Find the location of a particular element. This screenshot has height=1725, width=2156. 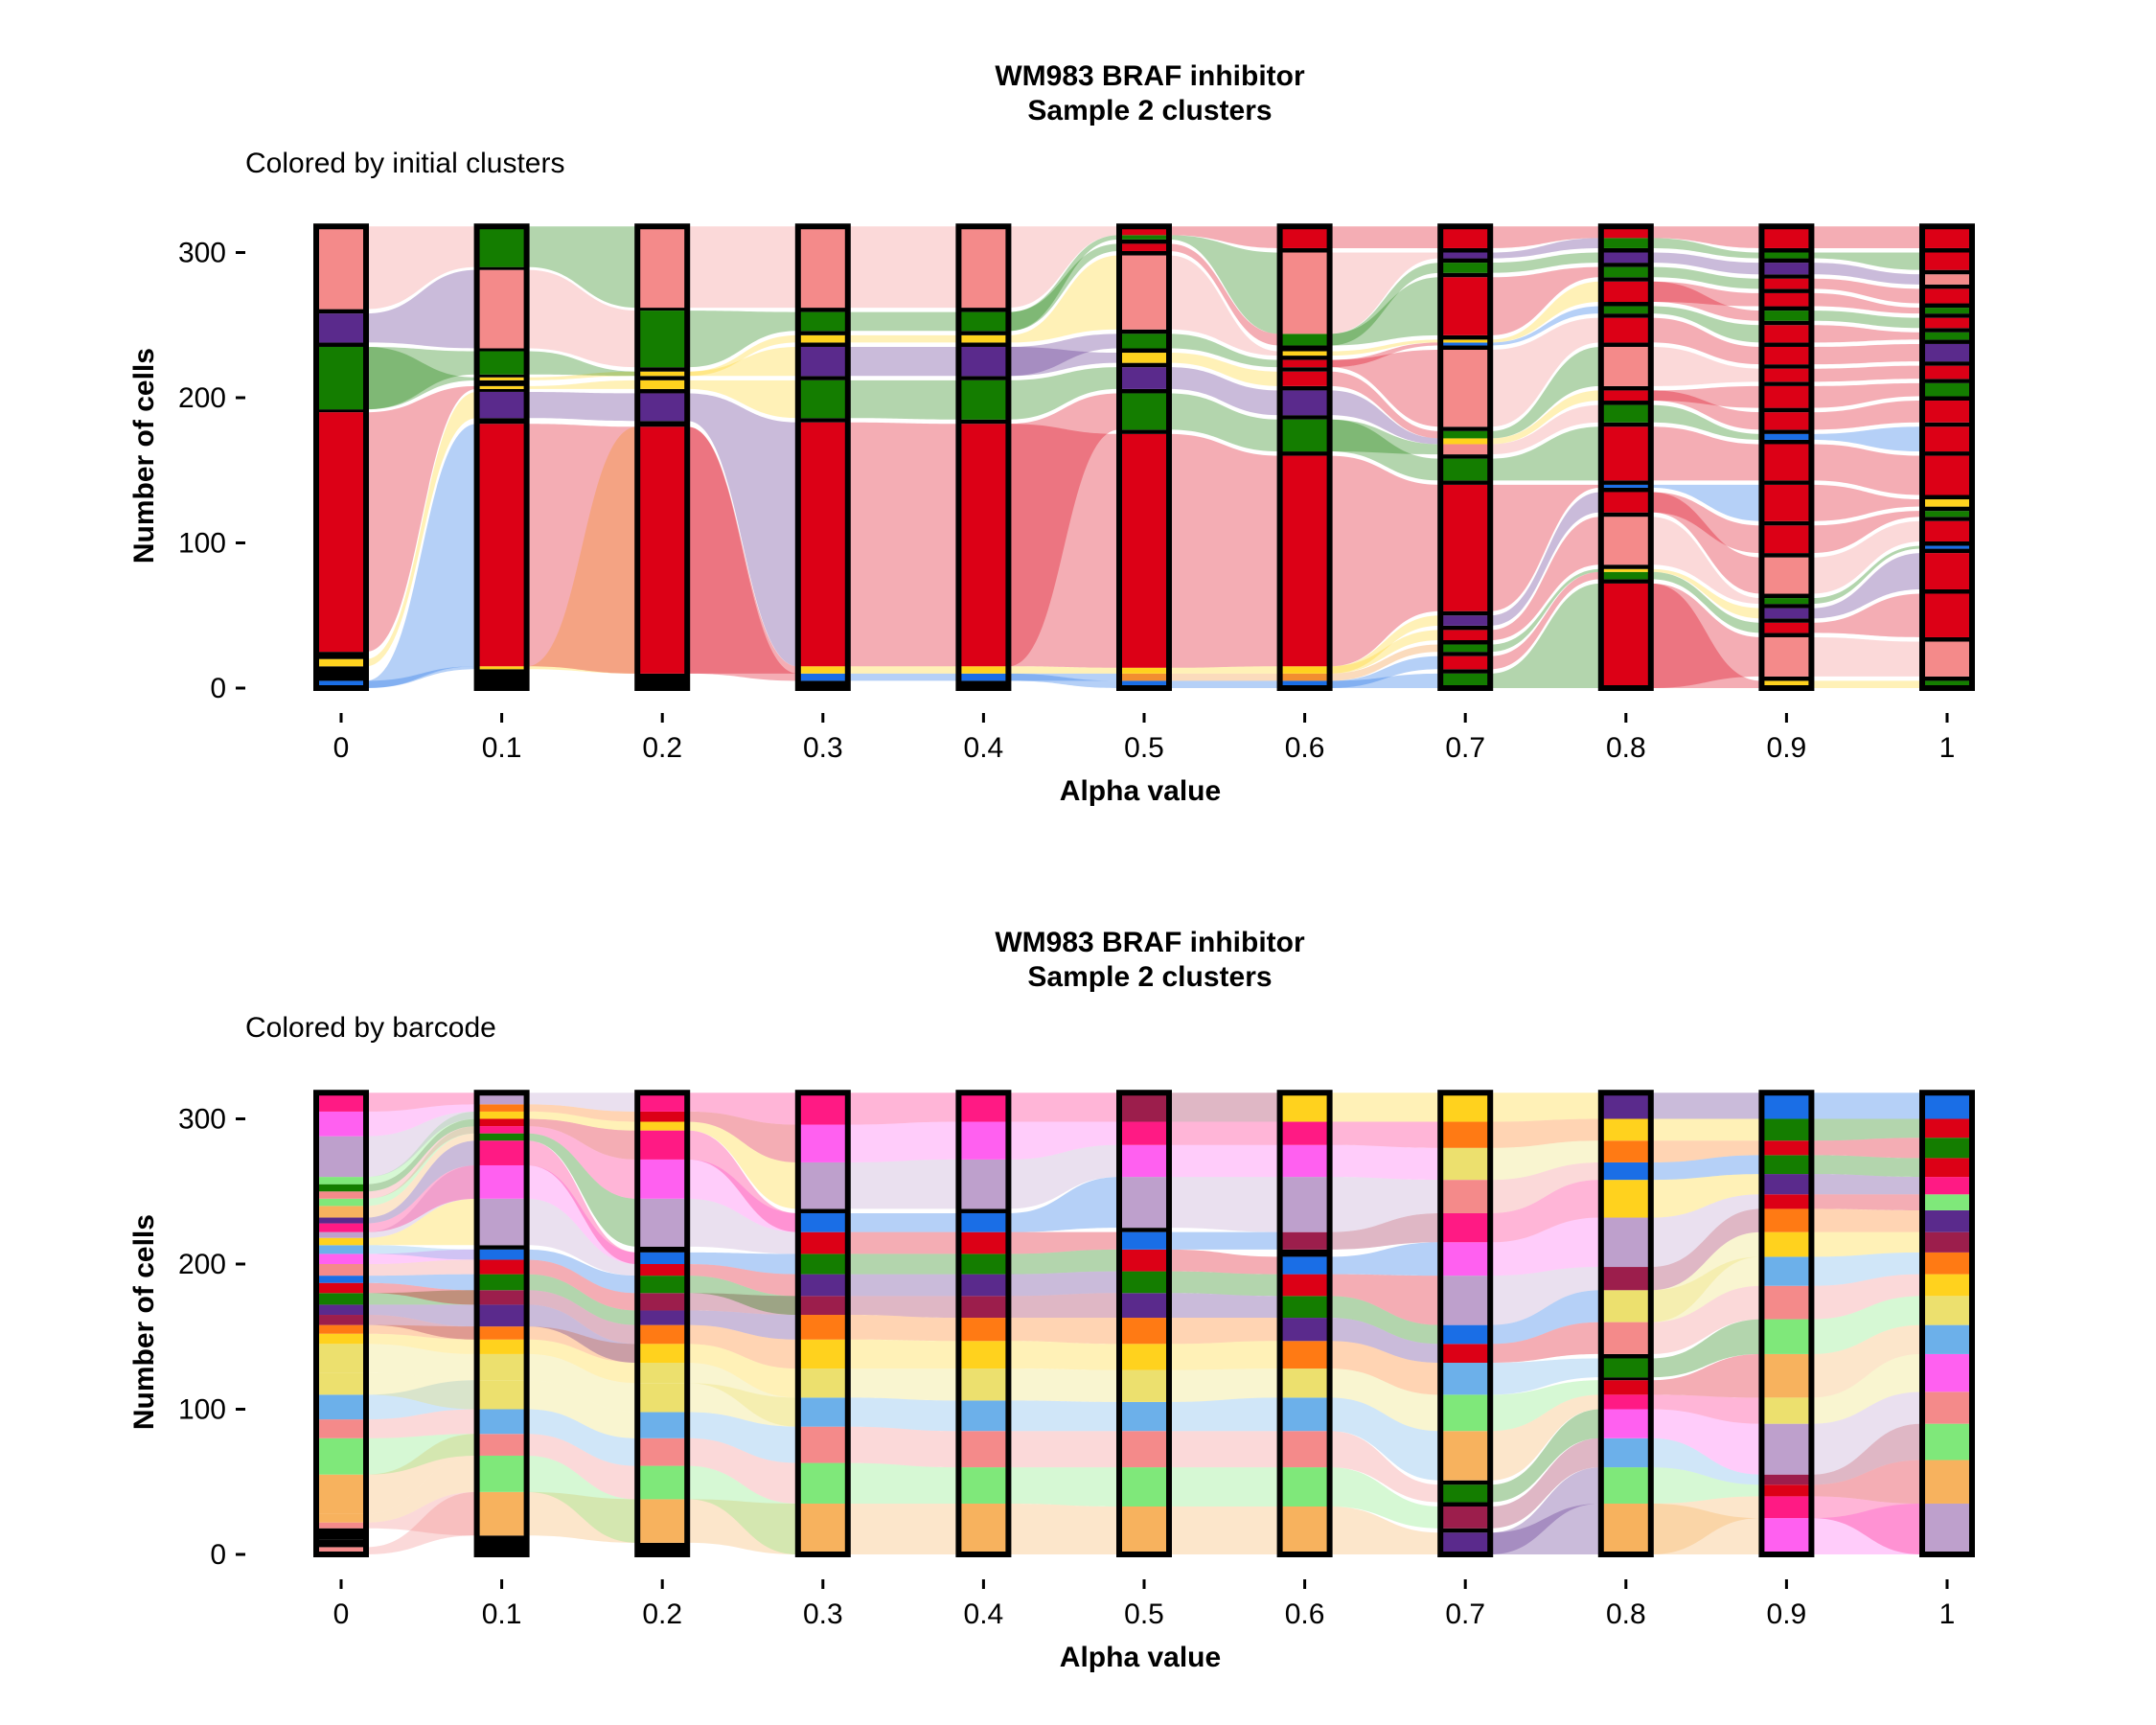

y-tick-label: 100 is located at coordinates (202, 544).